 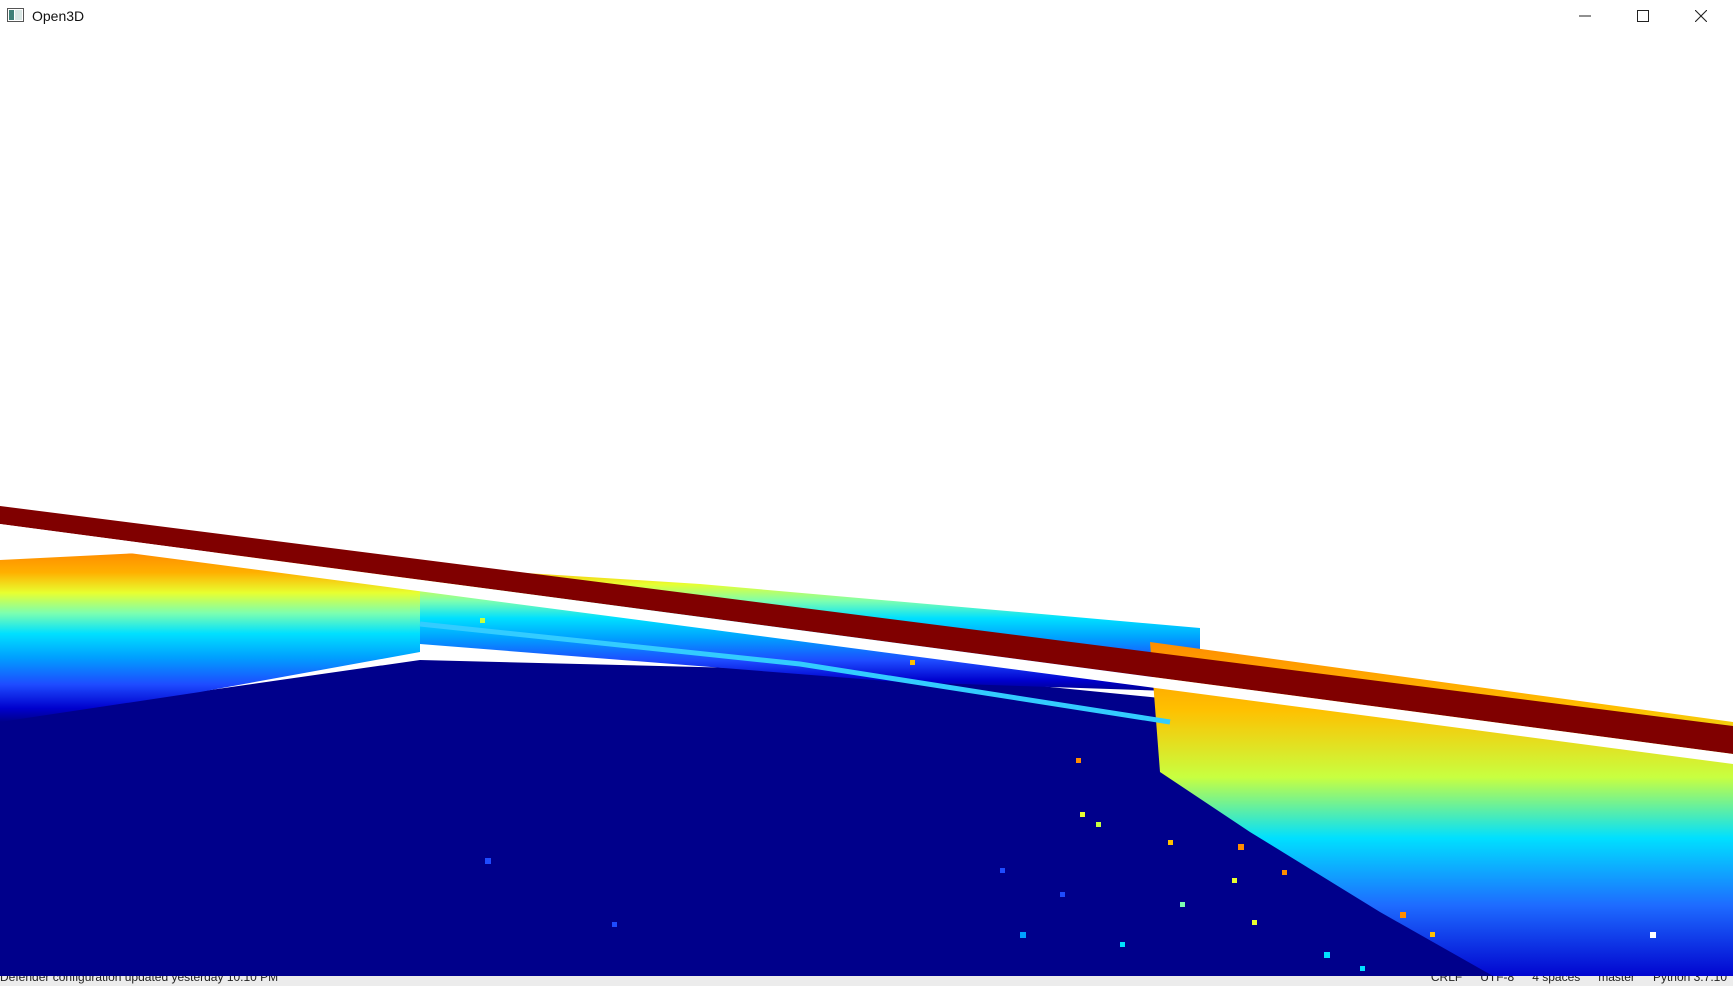 I want to click on maximize-icon, so click(x=1643, y=16).